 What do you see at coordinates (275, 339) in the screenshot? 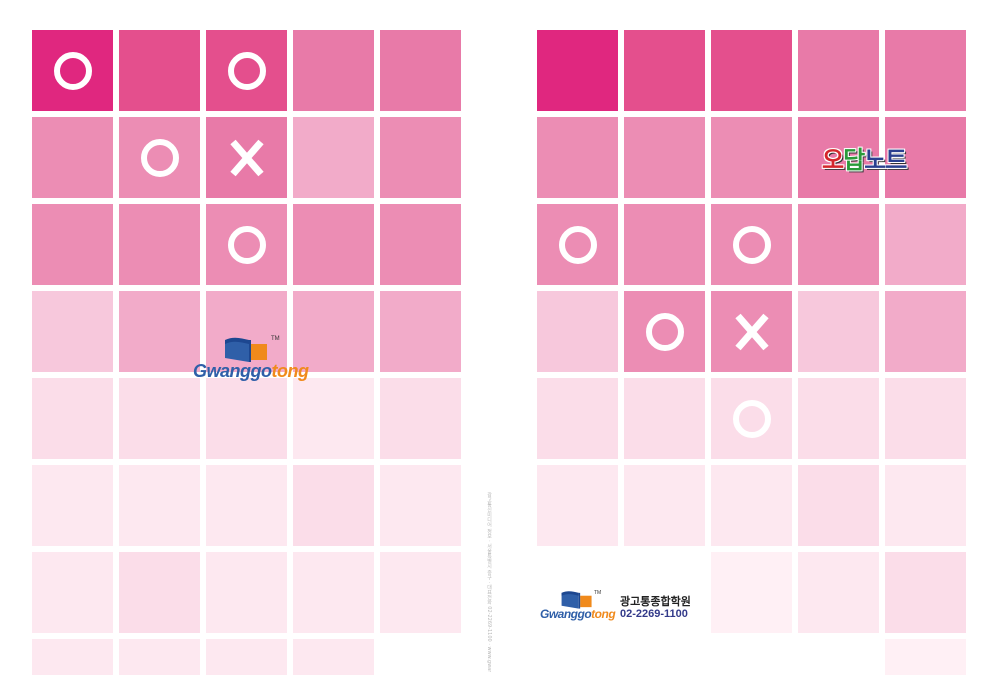
I see `trademark: TM` at bounding box center [275, 339].